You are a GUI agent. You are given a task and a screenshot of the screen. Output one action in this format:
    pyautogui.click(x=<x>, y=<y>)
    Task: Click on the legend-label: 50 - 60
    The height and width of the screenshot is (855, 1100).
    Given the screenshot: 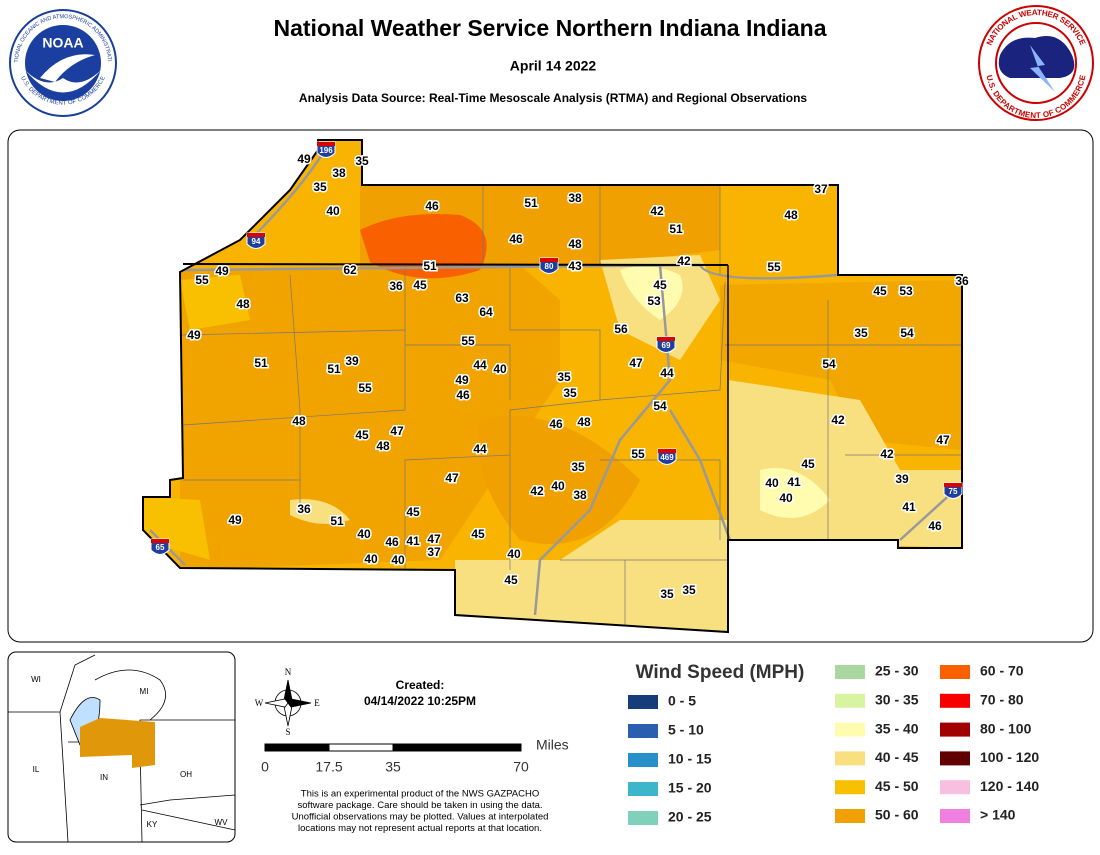 What is the action you would take?
    pyautogui.click(x=897, y=815)
    